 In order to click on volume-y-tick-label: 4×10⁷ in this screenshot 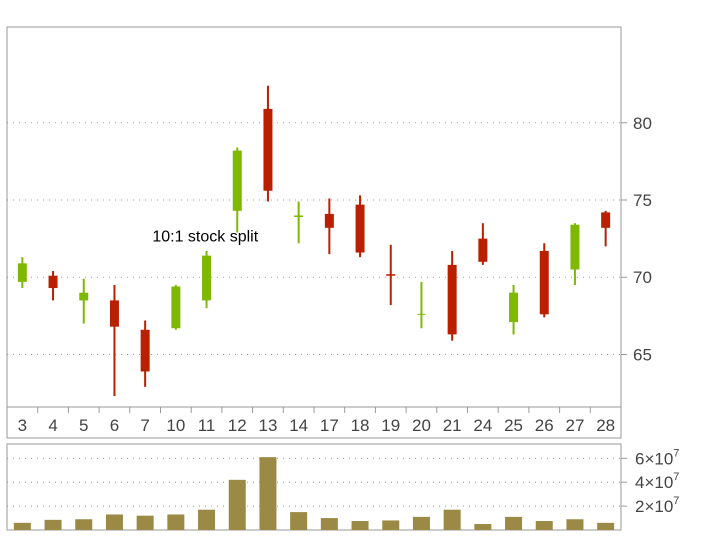, I will do `click(657, 481)`.